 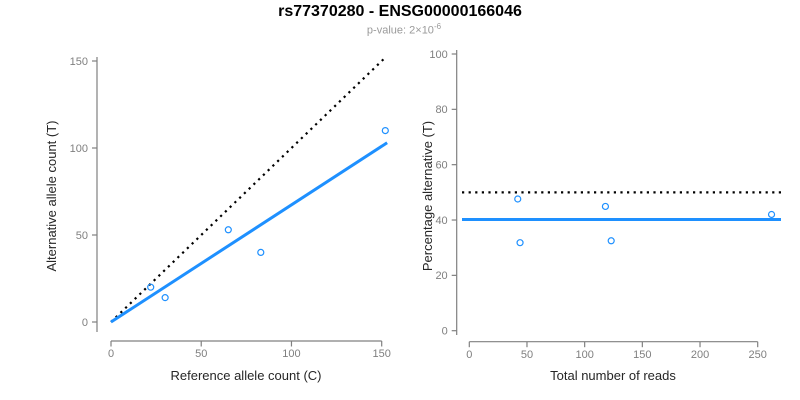 I want to click on left-yaxis-title: Alternative allele count (T), so click(x=51, y=196).